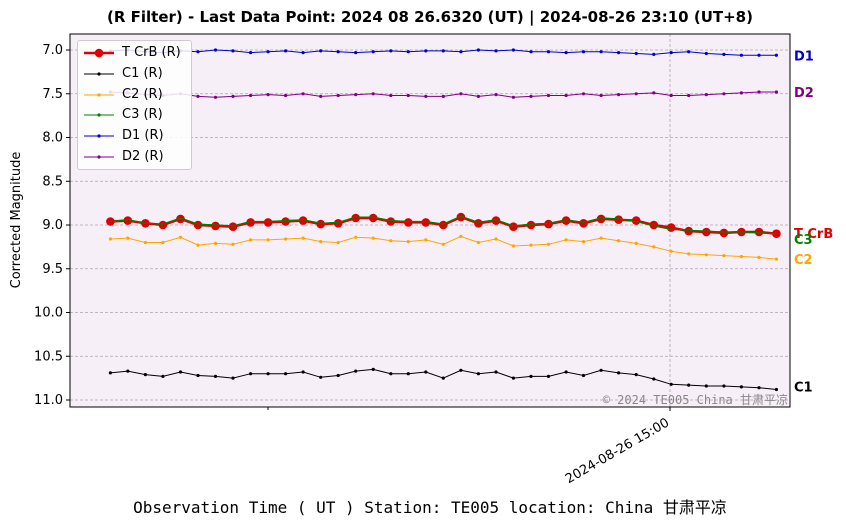  I want to click on legend-item: C3 (R), so click(134, 115).